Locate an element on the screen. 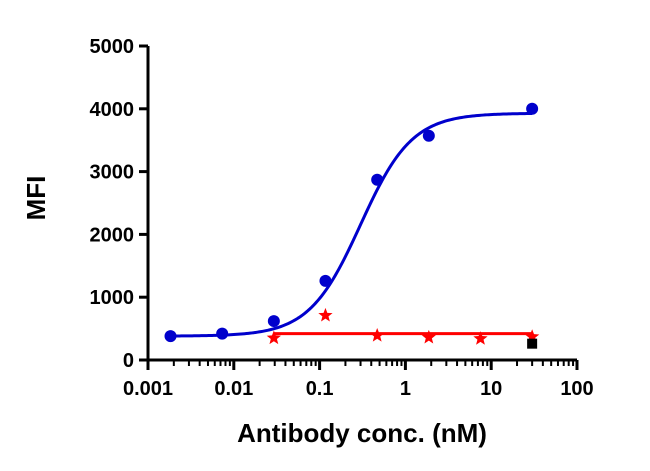  x-tick-label: 0.1 is located at coordinates (320, 389).